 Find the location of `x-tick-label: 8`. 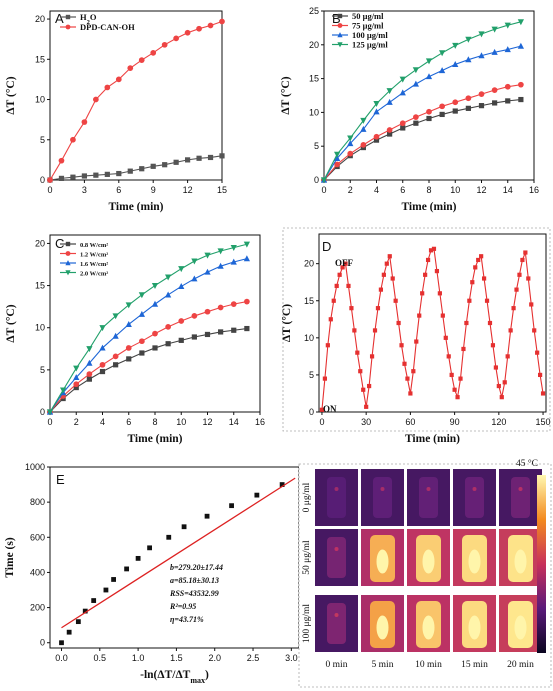

x-tick-label: 8 is located at coordinates (154, 422).